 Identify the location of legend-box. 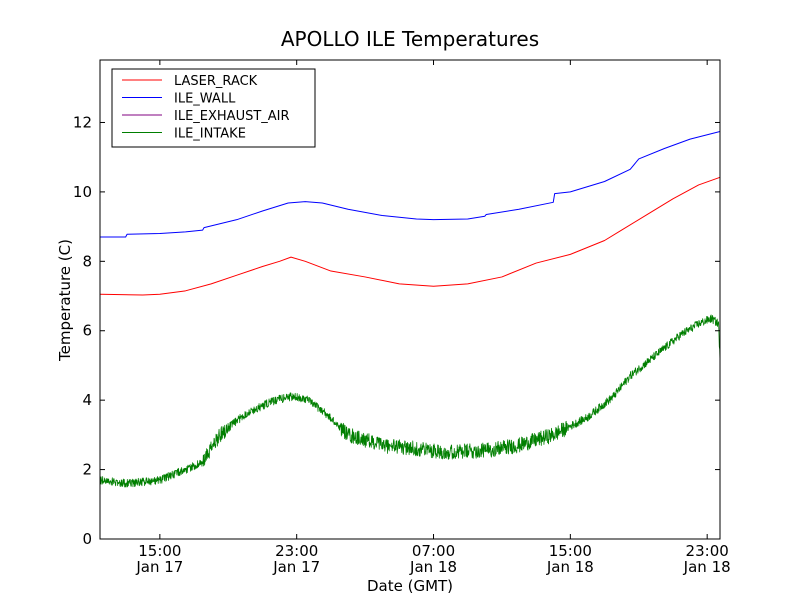
(213, 108).